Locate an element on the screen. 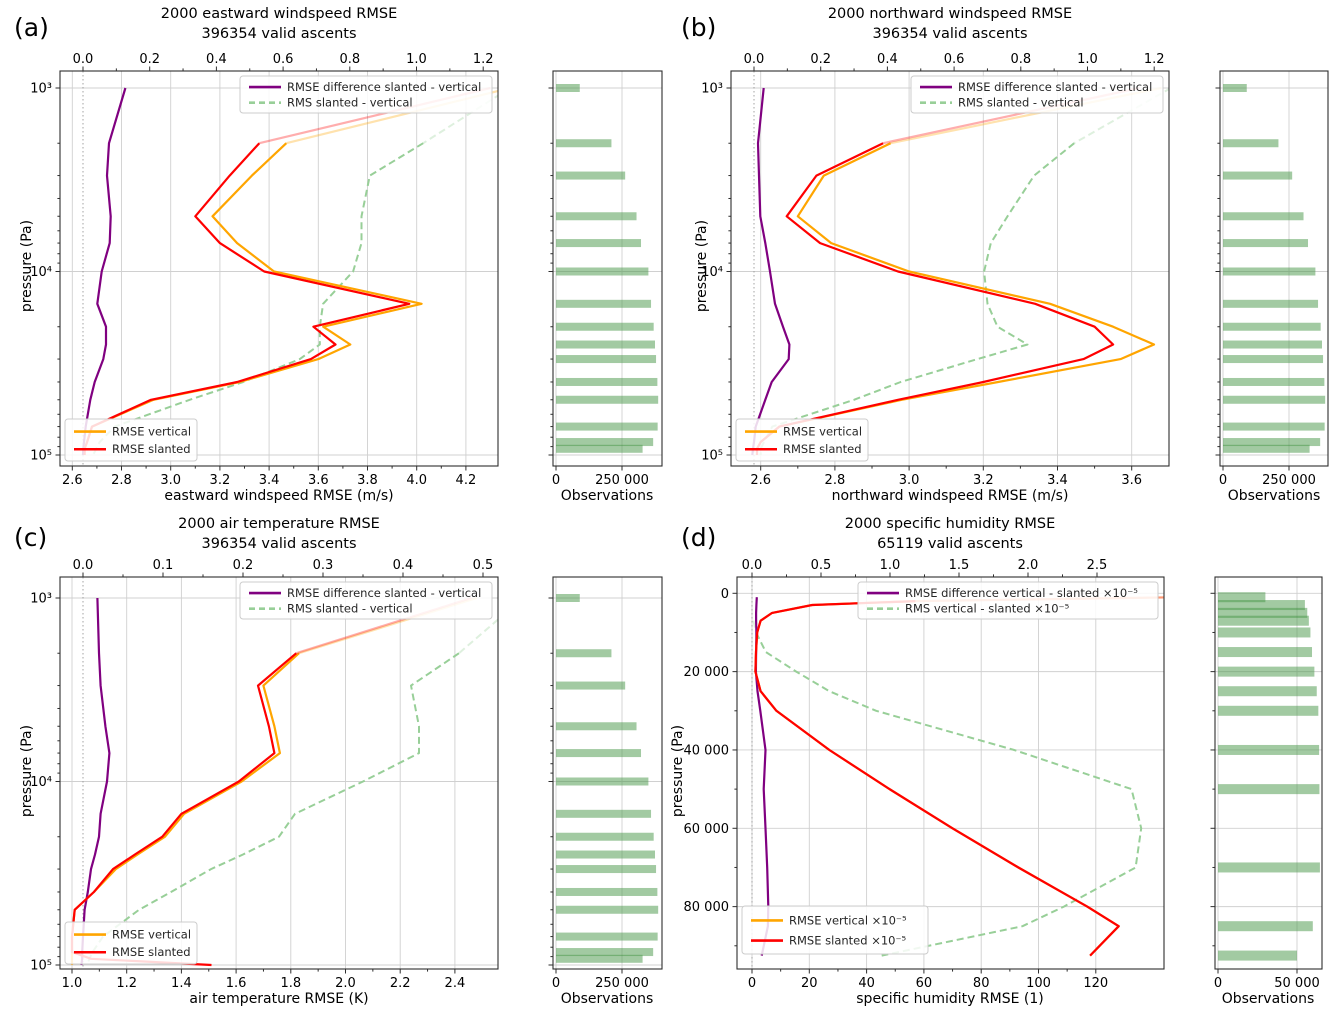 The image size is (1342, 1018). panel-c-rms-slanted-vertical-line is located at coordinates (273, 809).